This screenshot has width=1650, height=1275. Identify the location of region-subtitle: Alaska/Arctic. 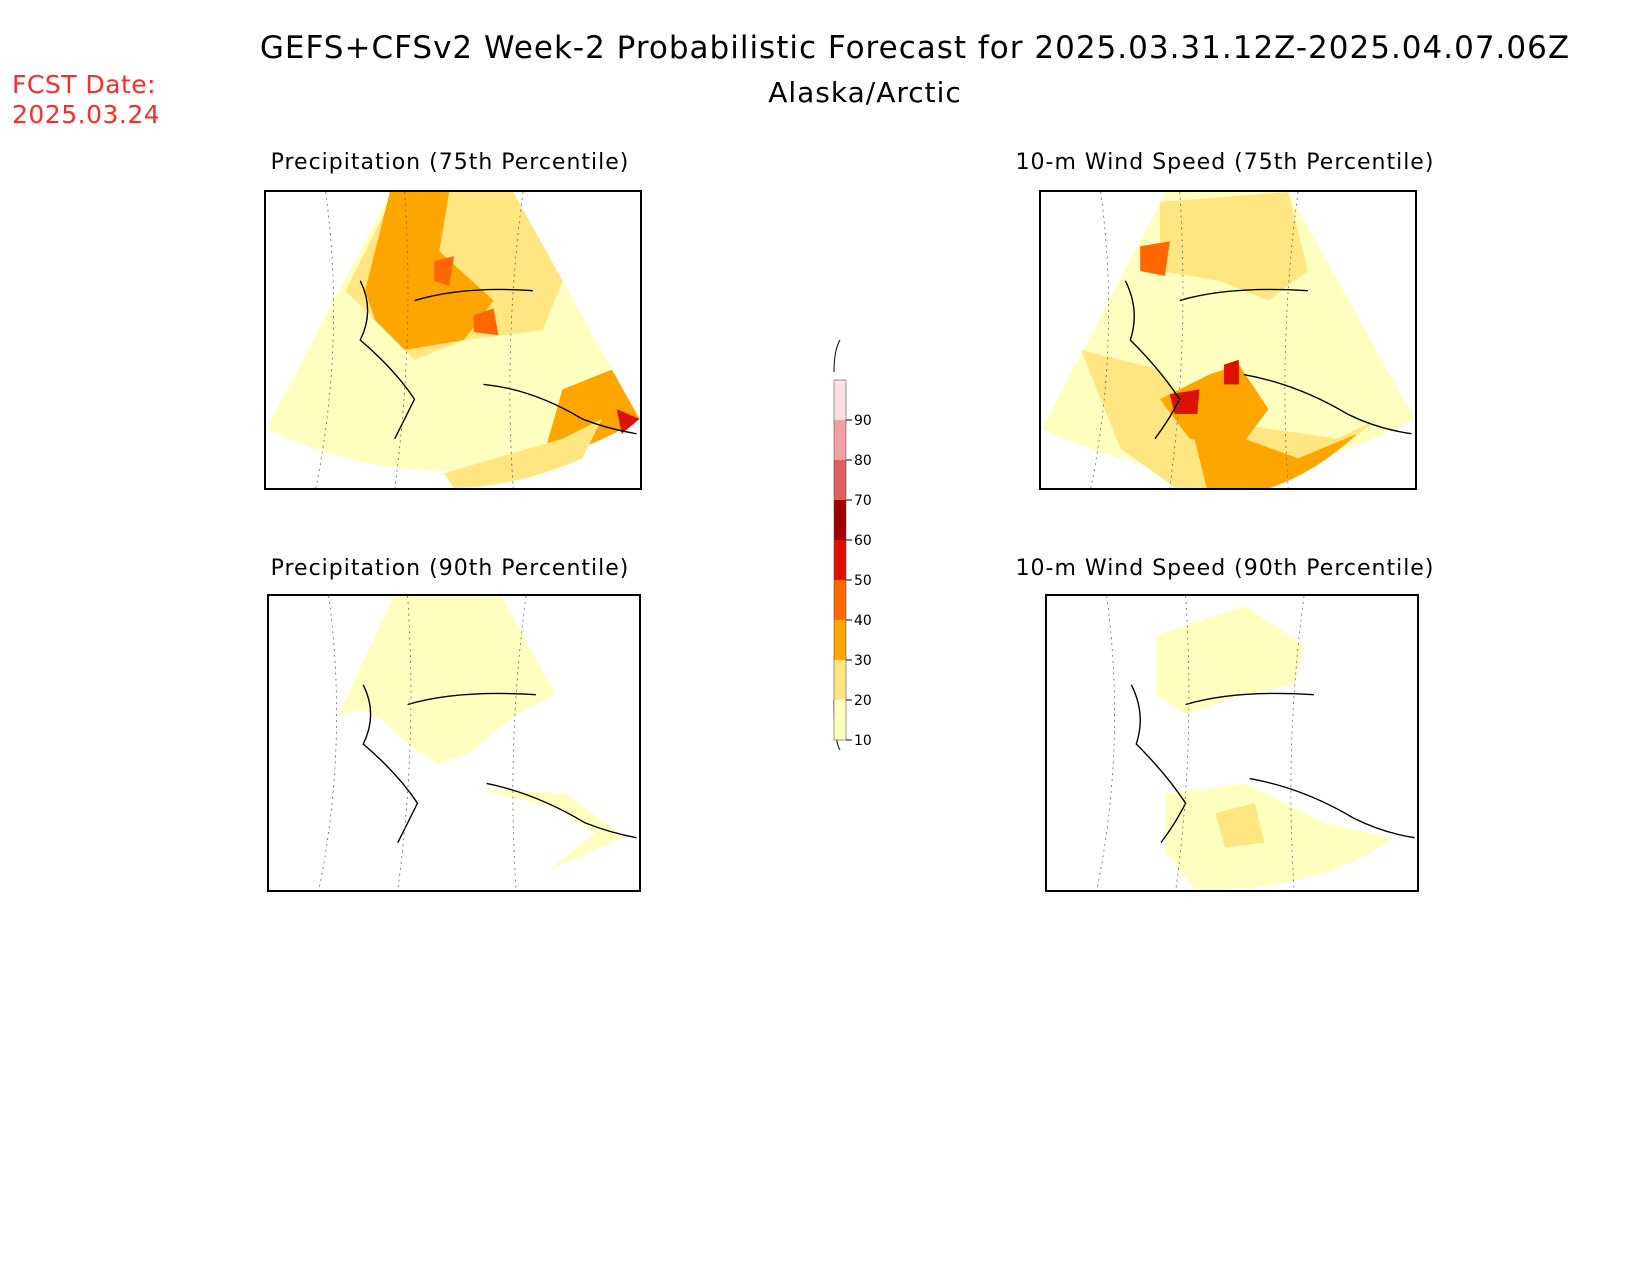
(865, 92).